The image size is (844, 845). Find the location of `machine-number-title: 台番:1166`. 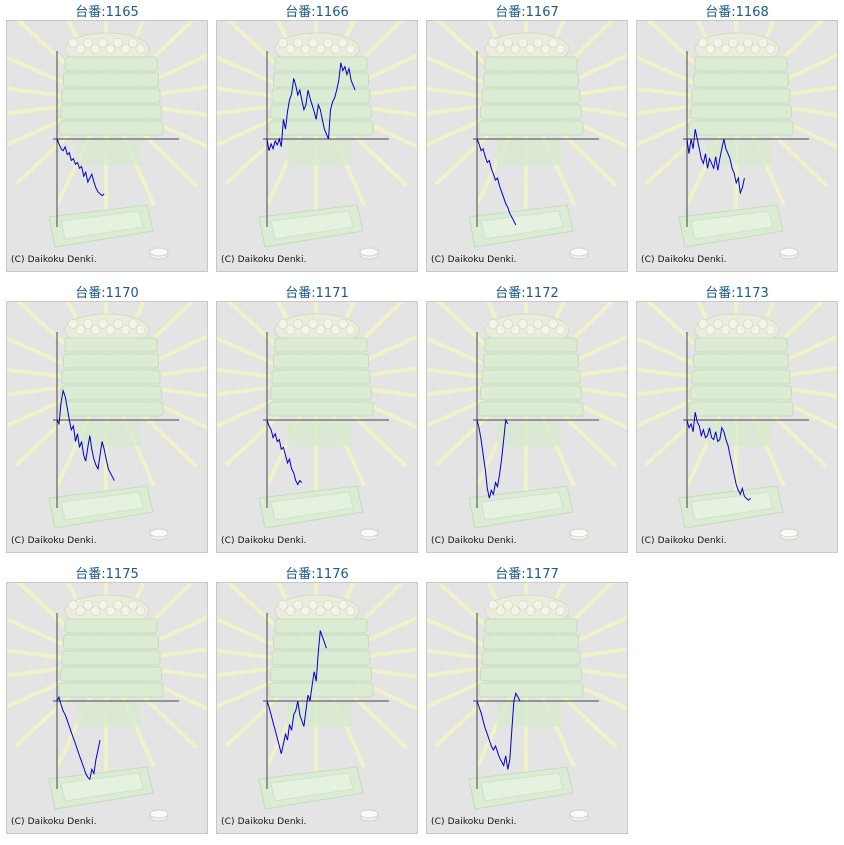

machine-number-title: 台番:1166 is located at coordinates (317, 12).